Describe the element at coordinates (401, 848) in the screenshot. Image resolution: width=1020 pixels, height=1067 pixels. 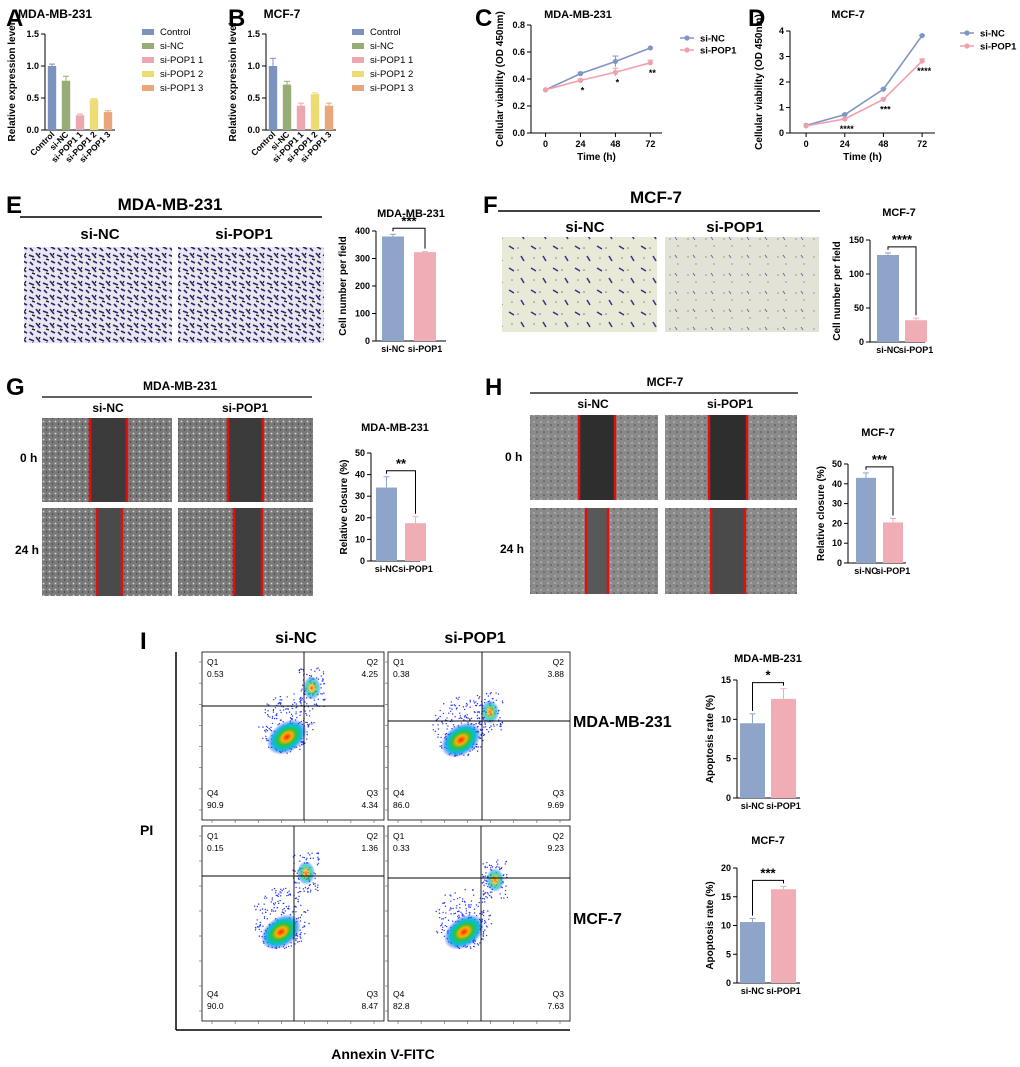
I see `quadrant-value-q1: 0.33` at that location.